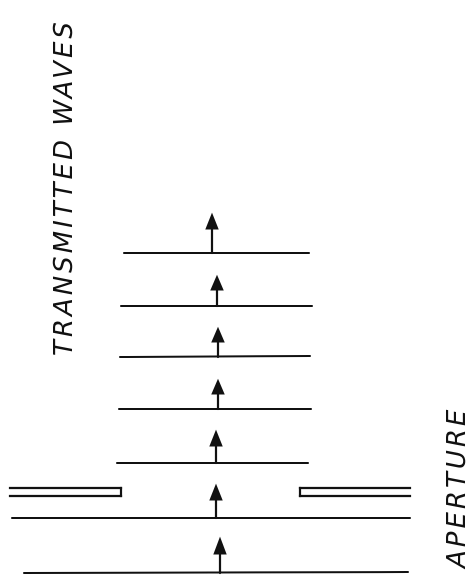 Image resolution: width=469 pixels, height=579 pixels. I want to click on aperture-right-plate, so click(355, 492).